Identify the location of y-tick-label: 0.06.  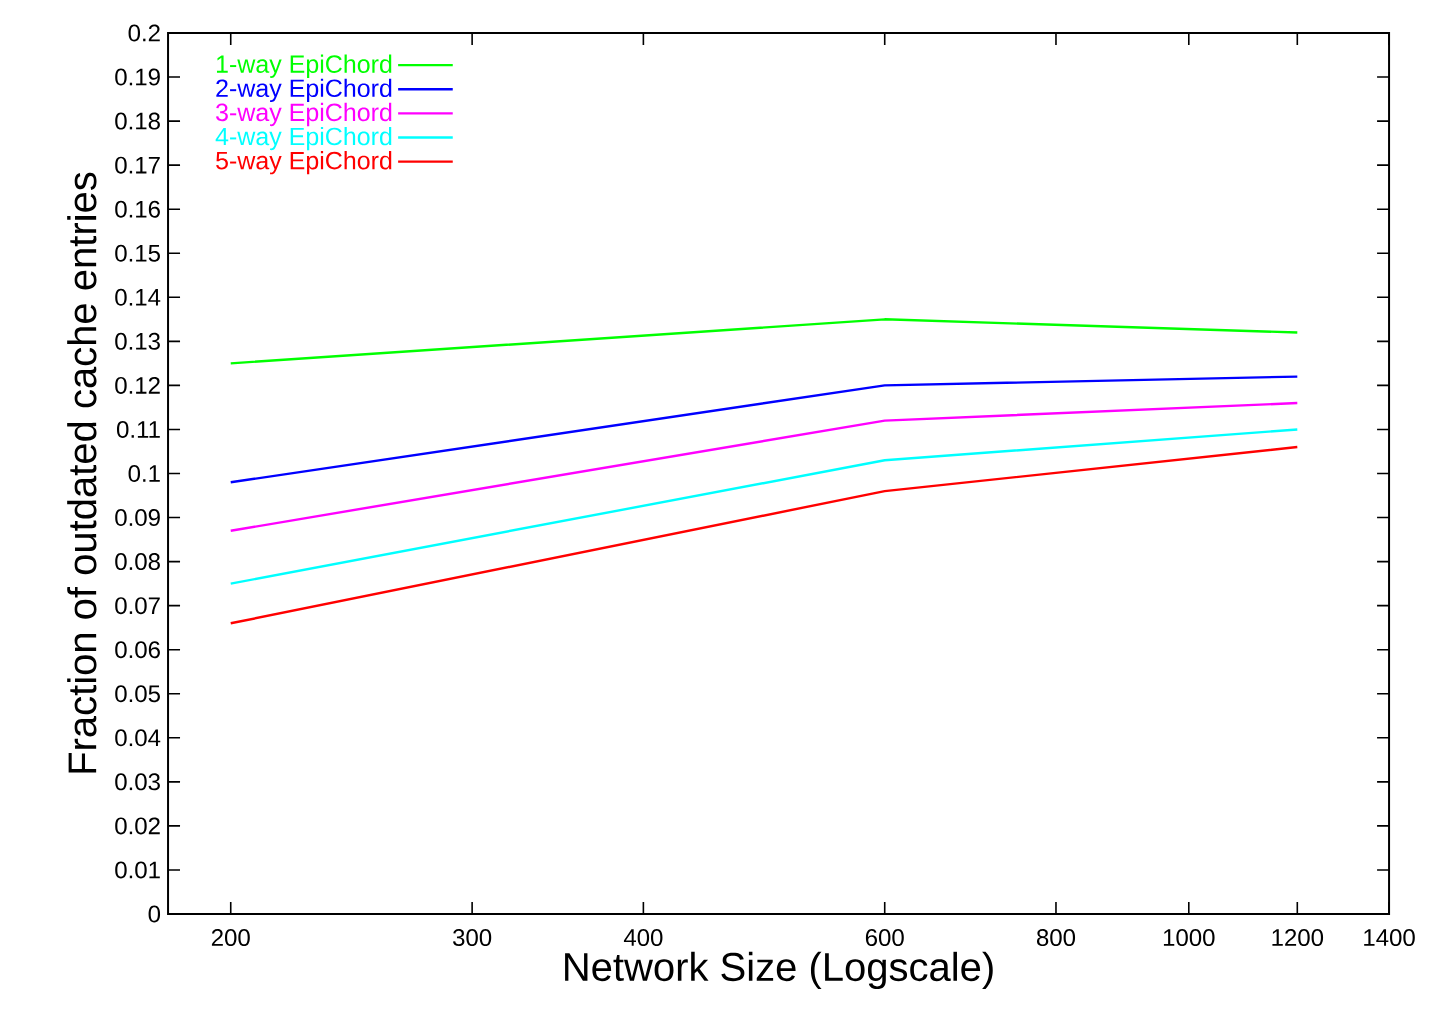
(137, 650).